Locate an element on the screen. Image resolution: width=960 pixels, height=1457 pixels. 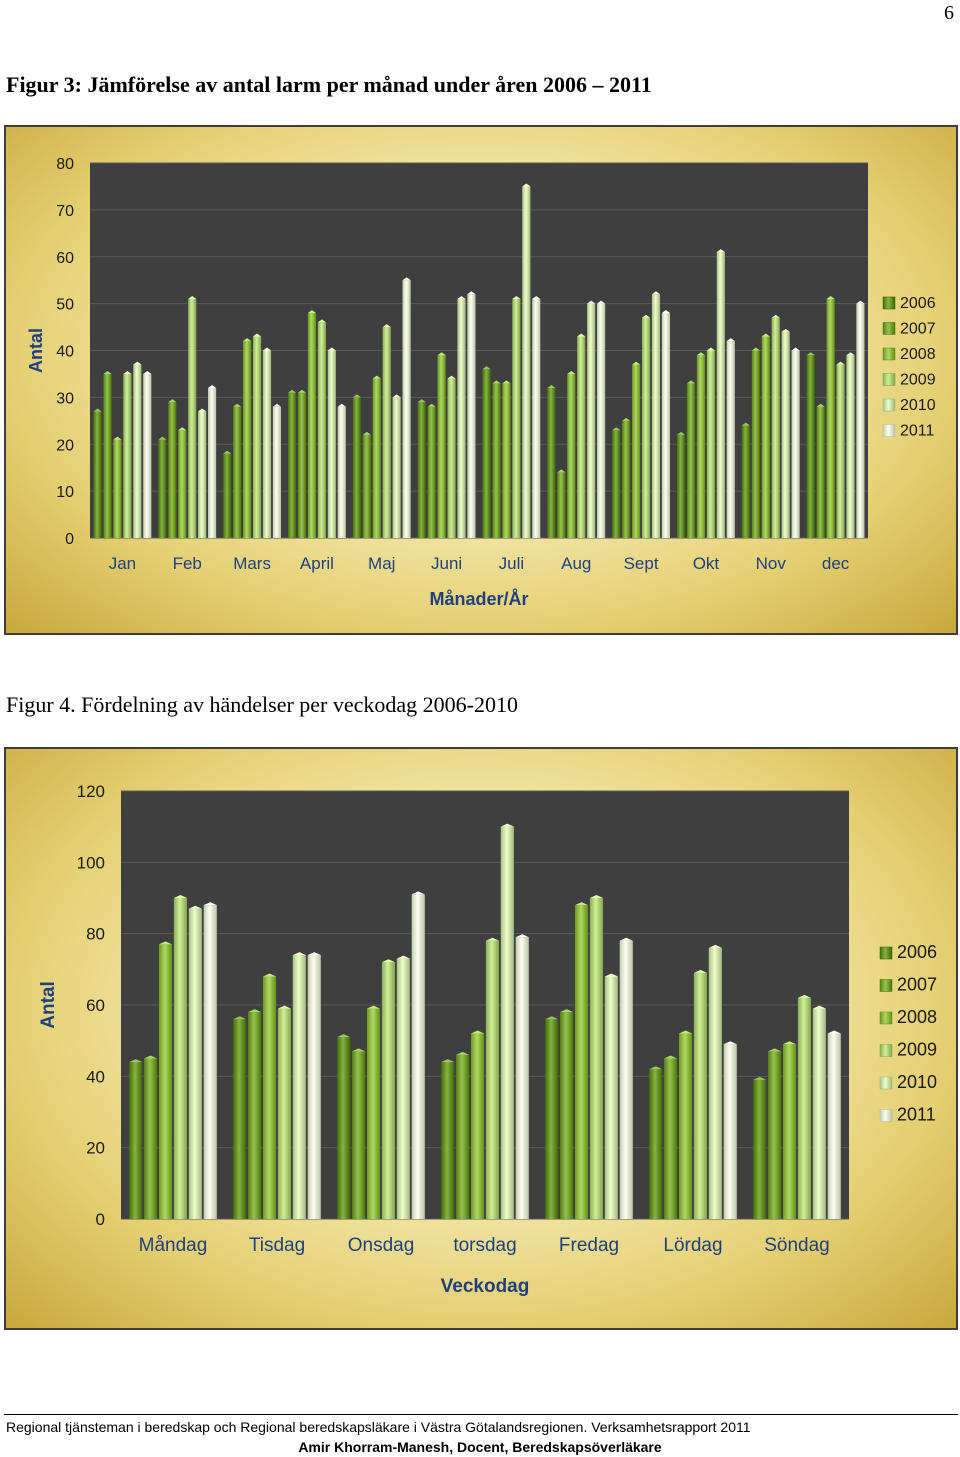
y-tick-label: 20 is located at coordinates (95, 1148).